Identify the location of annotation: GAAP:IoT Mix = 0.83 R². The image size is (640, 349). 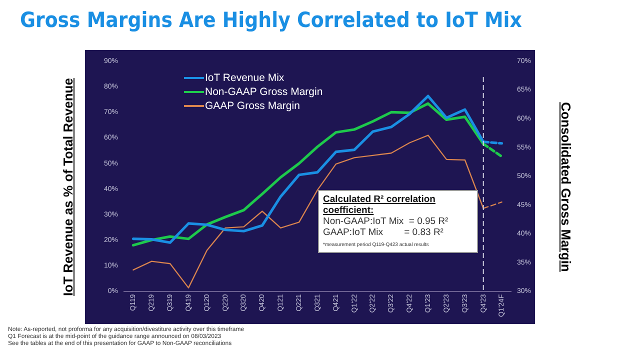
(383, 232).